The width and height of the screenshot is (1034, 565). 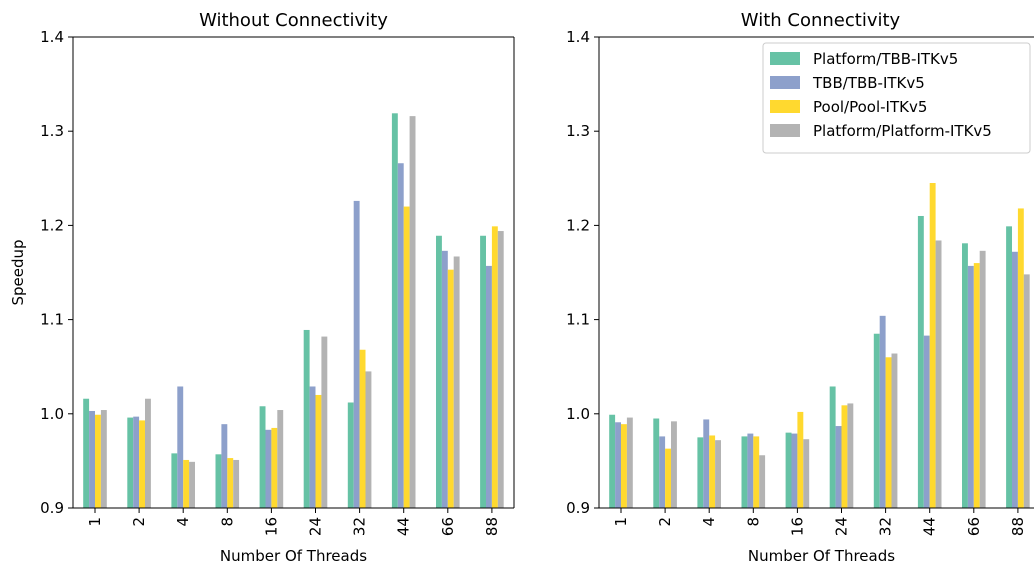 I want to click on x-axis-label-0: Number Of Threads, so click(x=293, y=556).